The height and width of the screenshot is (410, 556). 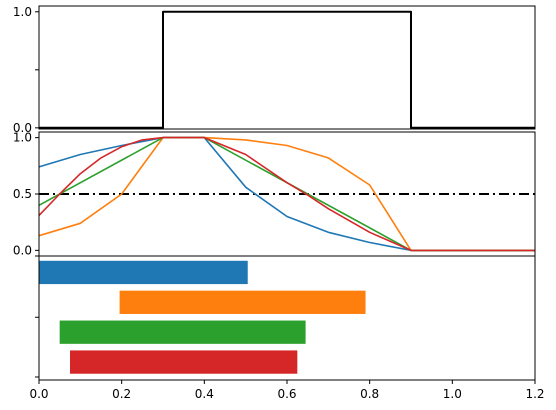 What do you see at coordinates (534, 394) in the screenshot?
I see `bottom-xtick-label: 1.2` at bounding box center [534, 394].